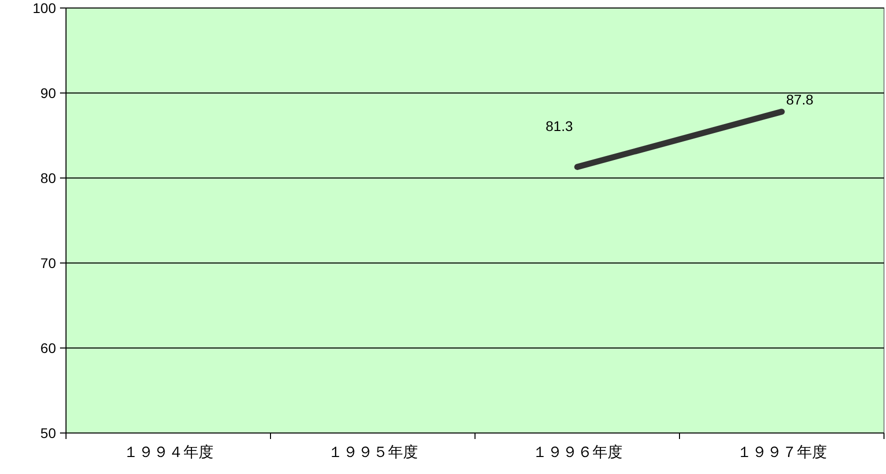 The height and width of the screenshot is (474, 886). I want to click on x-tick-label: １９９５年度, so click(373, 452).